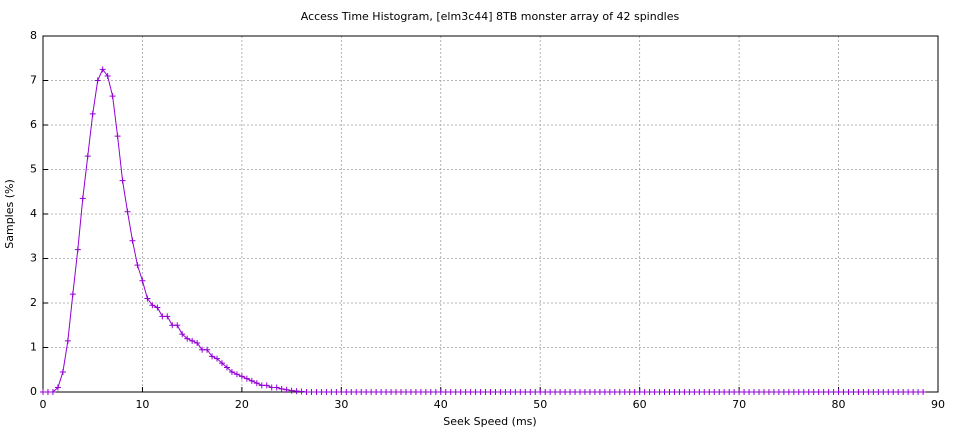  What do you see at coordinates (242, 404) in the screenshot?
I see `x-tick-label: 20` at bounding box center [242, 404].